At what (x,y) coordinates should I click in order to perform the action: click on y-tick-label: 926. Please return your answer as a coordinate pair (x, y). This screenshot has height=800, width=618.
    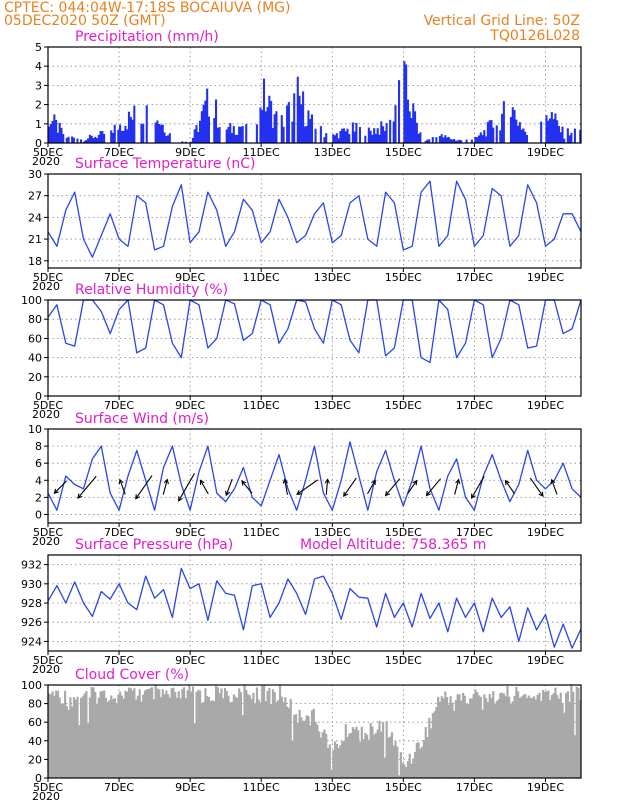
    Looking at the image, I should click on (31, 622).